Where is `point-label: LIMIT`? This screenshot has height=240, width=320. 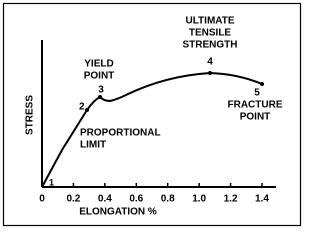 point-label: LIMIT is located at coordinates (93, 145).